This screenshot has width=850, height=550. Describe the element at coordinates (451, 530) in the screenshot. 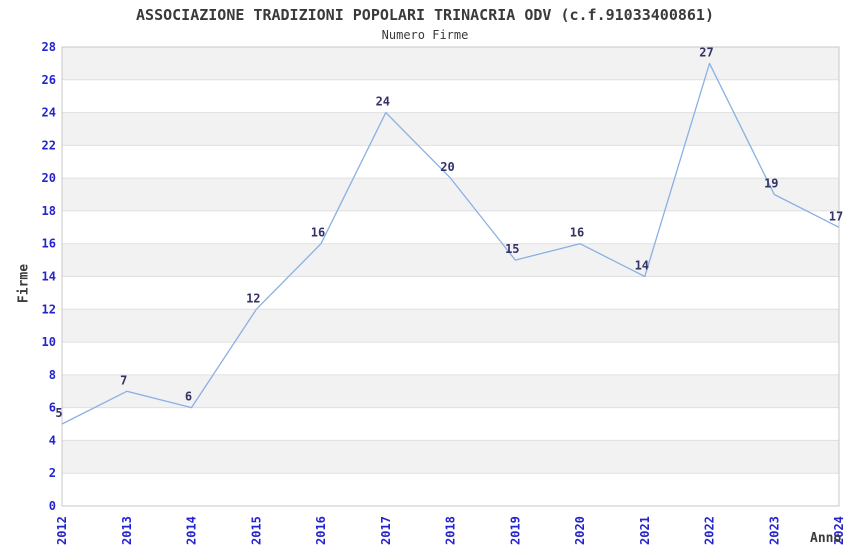

I see `x-tick-label: 2018` at that location.